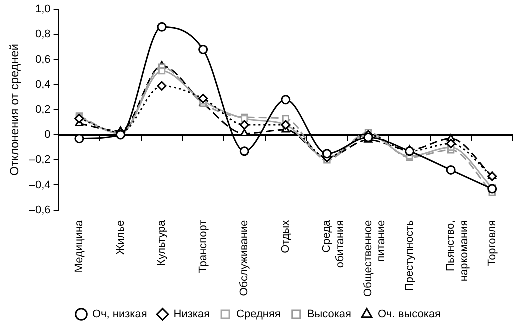 The width and height of the screenshot is (523, 330). Describe the element at coordinates (329, 314) in the screenshot. I see `legend-label: Высокая` at that location.